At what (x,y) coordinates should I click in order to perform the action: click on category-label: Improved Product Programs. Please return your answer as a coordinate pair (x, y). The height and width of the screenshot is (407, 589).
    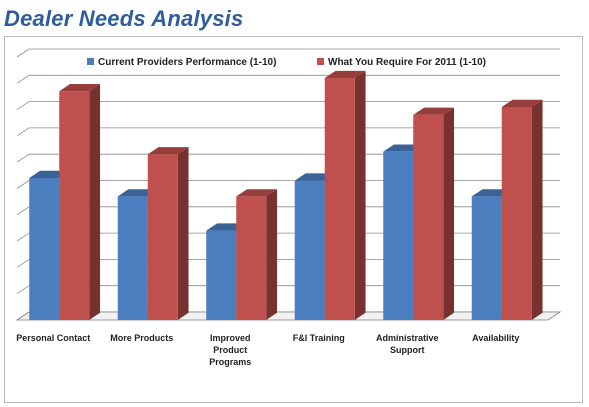
    Looking at the image, I should click on (230, 350).